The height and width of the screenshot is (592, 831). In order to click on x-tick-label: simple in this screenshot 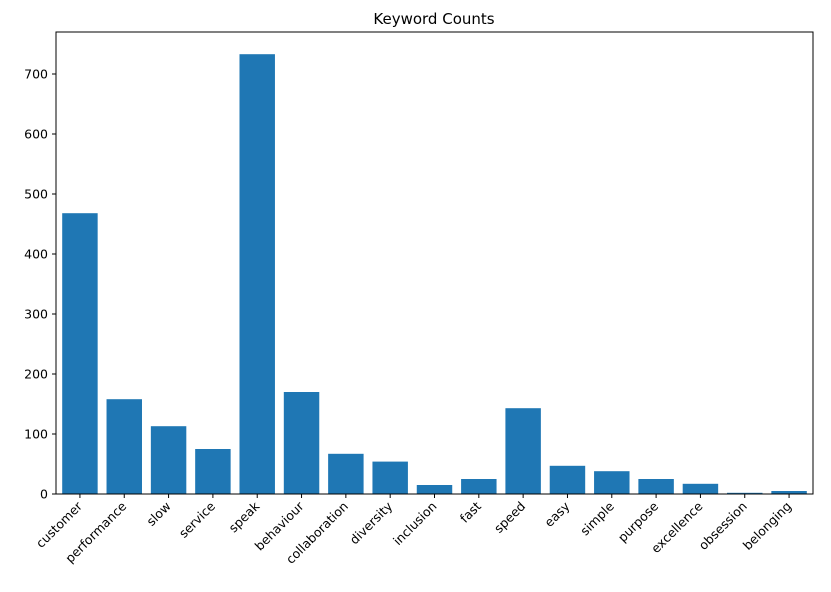, I will do `click(597, 518)`.